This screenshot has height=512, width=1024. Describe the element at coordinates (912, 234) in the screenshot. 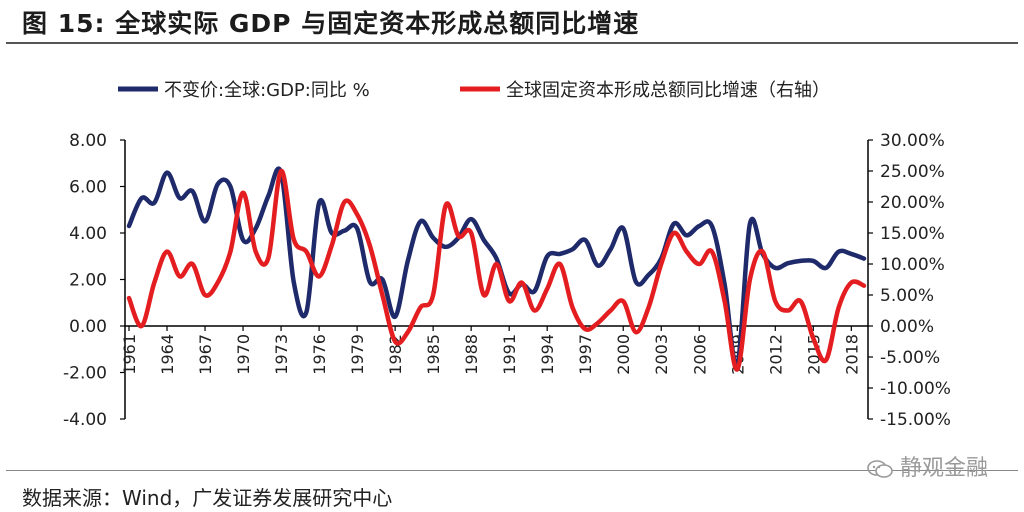

I see `right-tick-label: 15.00%` at that location.